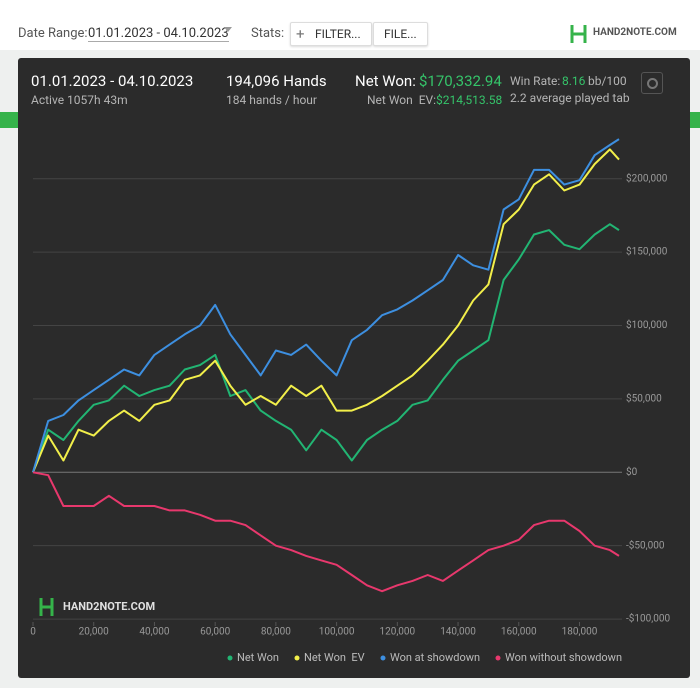 This screenshot has width=700, height=688. What do you see at coordinates (648, 618) in the screenshot?
I see `y-tick-label: -$100,000` at bounding box center [648, 618].